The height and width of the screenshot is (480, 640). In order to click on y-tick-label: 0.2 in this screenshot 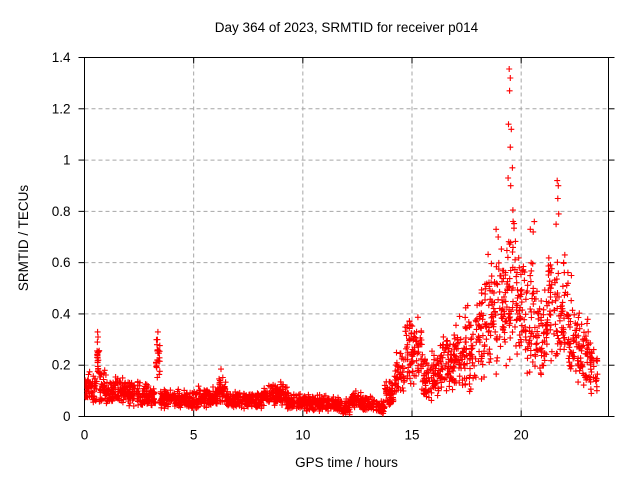, I will do `click(61, 365)`.